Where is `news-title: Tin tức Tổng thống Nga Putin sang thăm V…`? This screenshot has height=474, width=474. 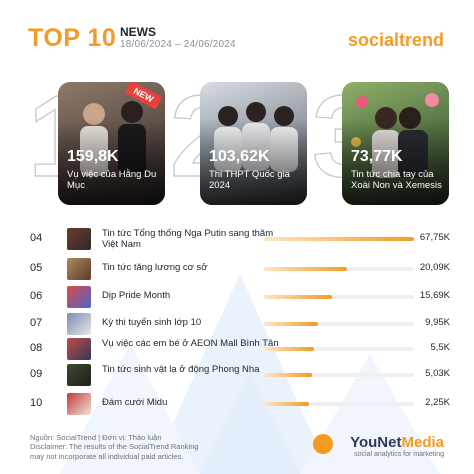 news-title: Tin tức Tổng thống Nga Putin sang thăm V… is located at coordinates (188, 239).